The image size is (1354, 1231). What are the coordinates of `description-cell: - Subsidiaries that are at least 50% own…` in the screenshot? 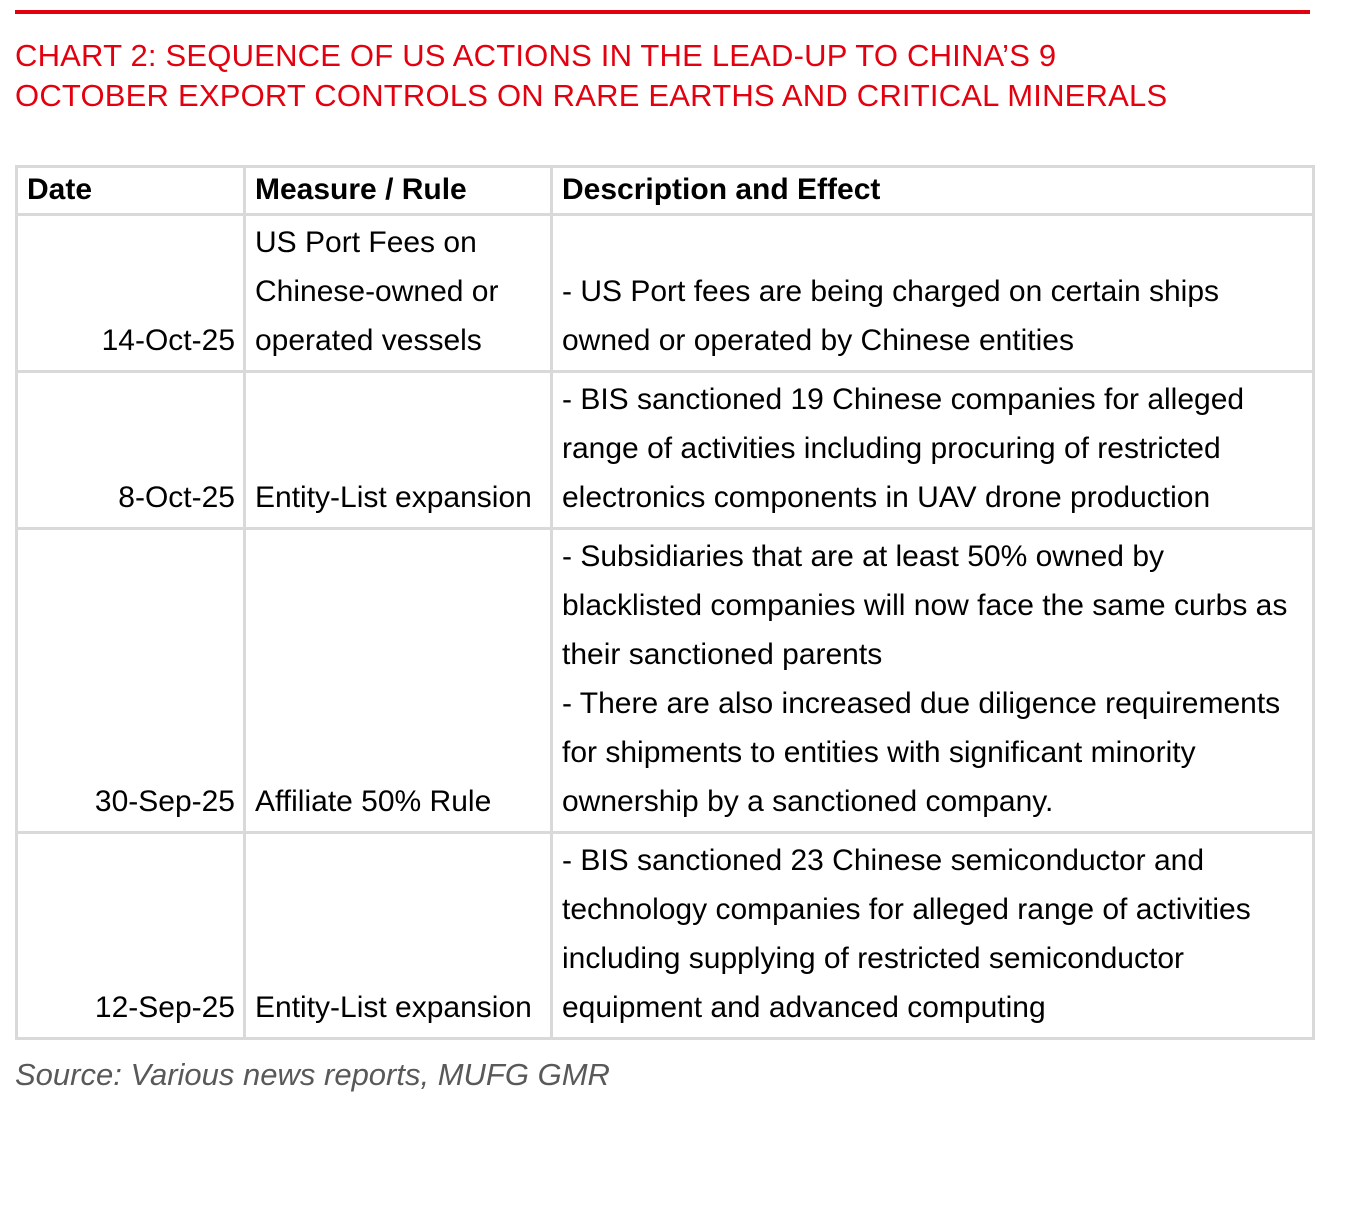 It's located at (932, 680).